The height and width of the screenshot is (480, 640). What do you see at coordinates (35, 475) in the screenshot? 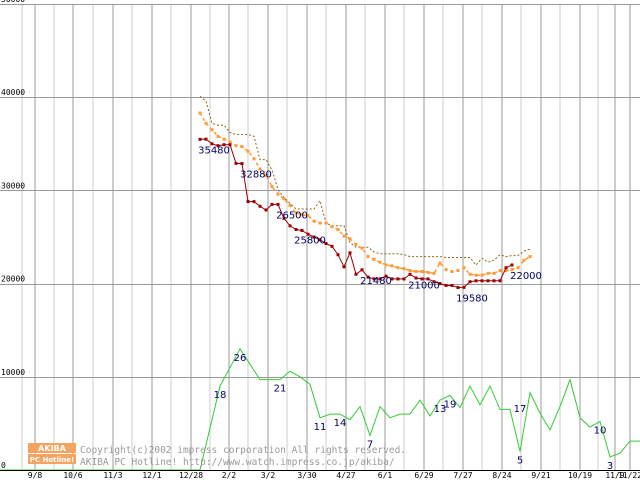
I see `x-tick-label: 9/8` at bounding box center [35, 475].